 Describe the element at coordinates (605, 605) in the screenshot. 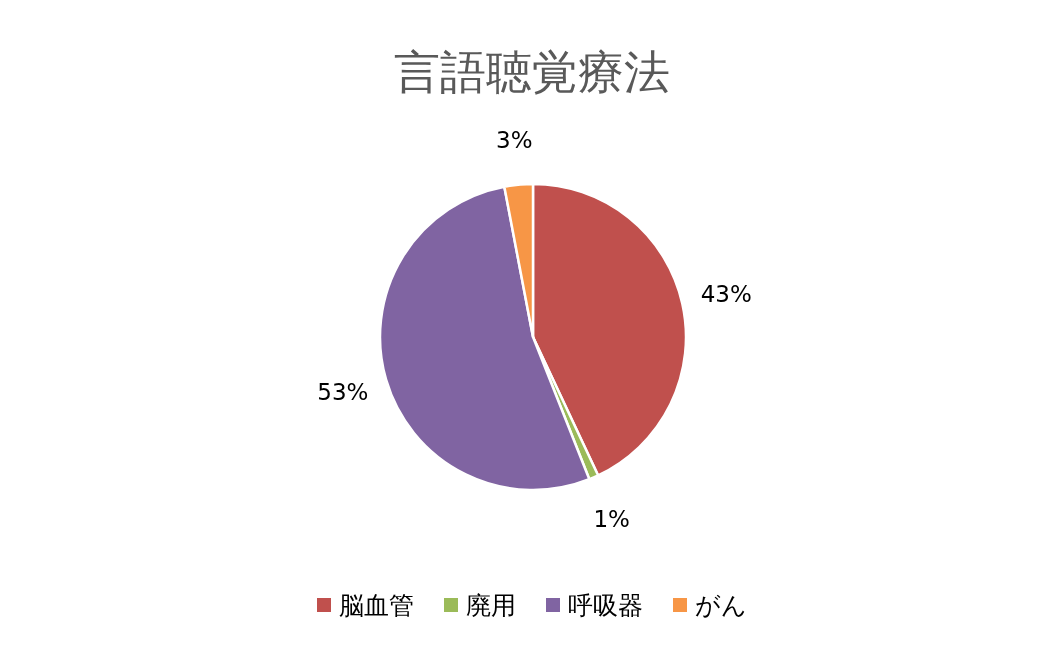

I see `legend-label: 呼吸器` at that location.